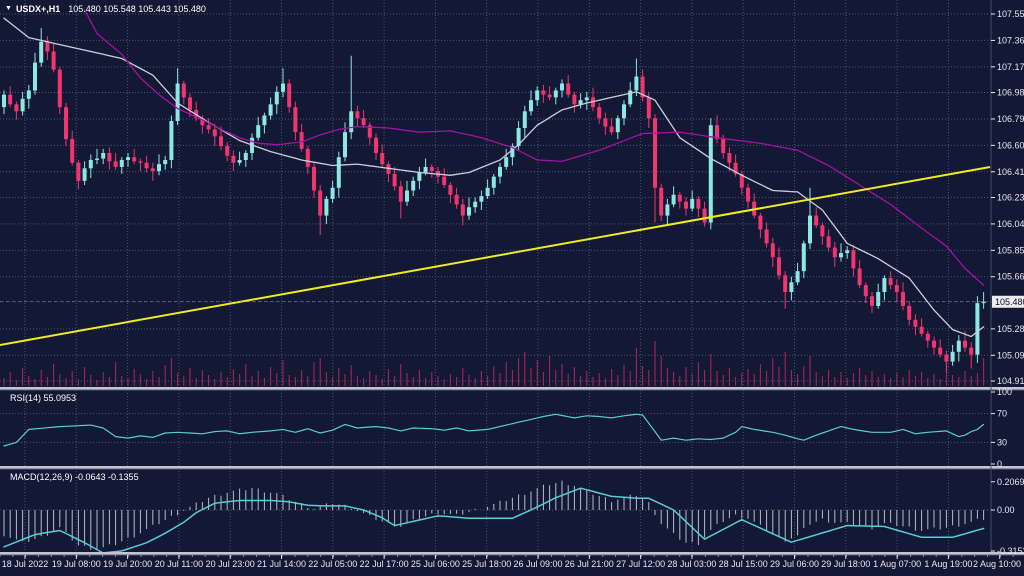 The image size is (1024, 576). Describe the element at coordinates (999, 464) in the screenshot. I see `svg-text: 0` at that location.